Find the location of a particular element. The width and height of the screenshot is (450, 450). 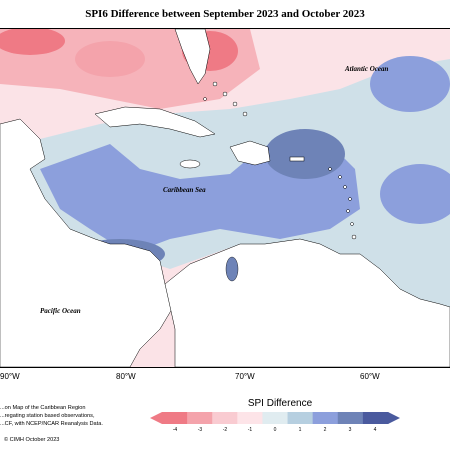

credit-line-1: ...on Map of the Caribbean Region is located at coordinates (43, 408).